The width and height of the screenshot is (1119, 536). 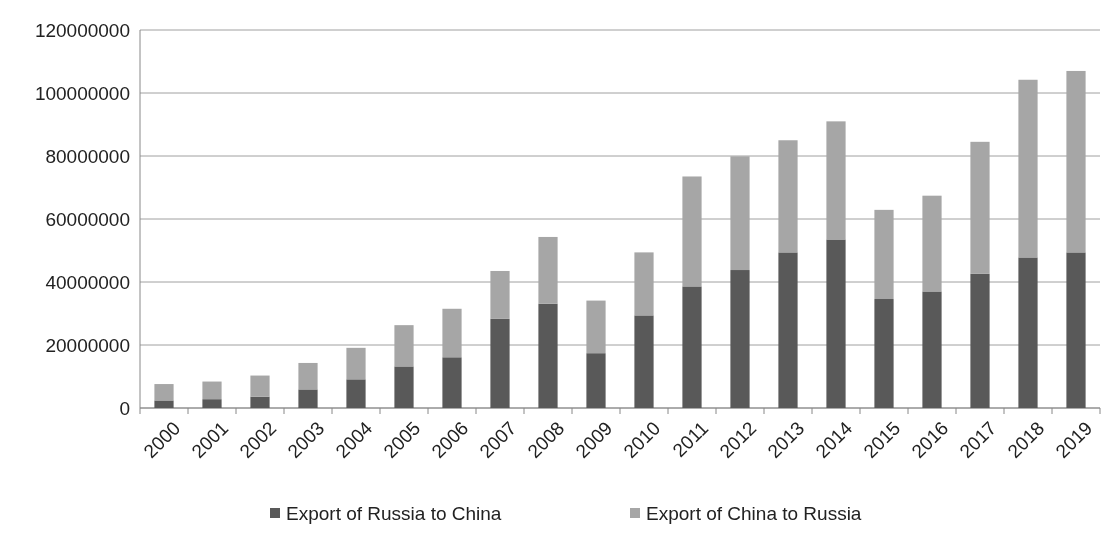 I want to click on legend-label: Export of Russia to China, so click(x=394, y=513).